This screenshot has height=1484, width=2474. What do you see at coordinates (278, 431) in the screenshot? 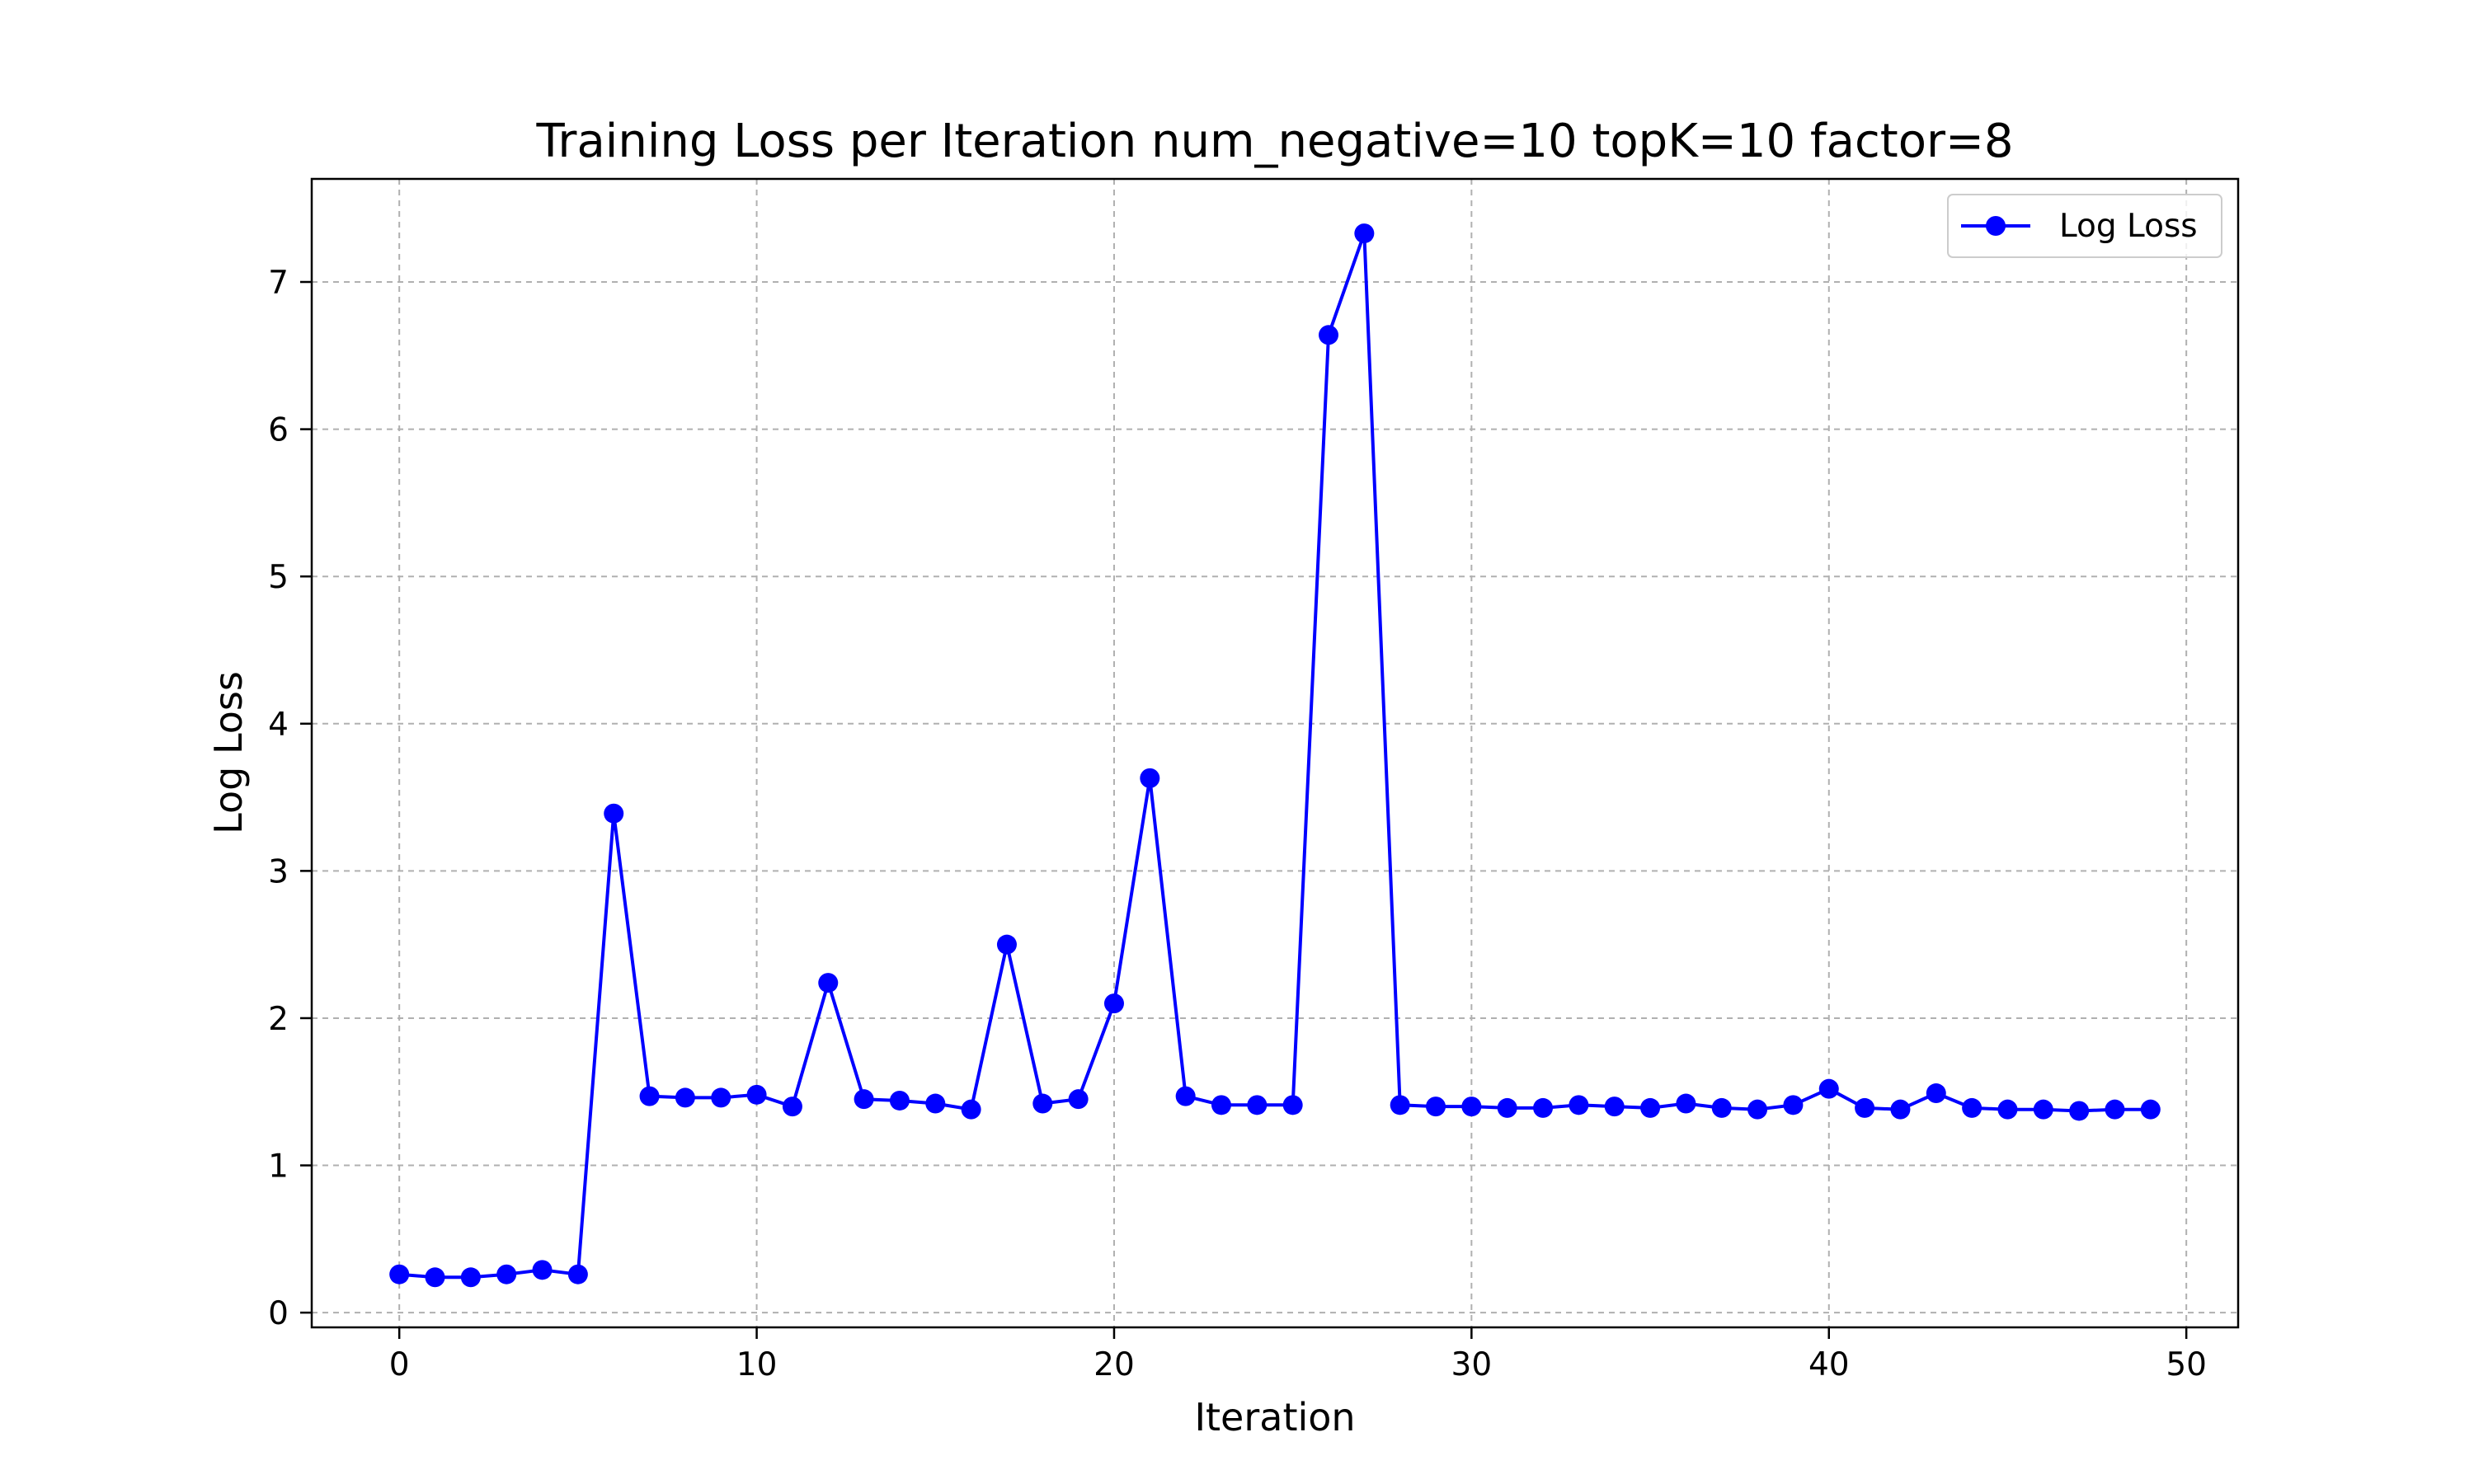
I see `y-tick-label: 6` at bounding box center [278, 431].